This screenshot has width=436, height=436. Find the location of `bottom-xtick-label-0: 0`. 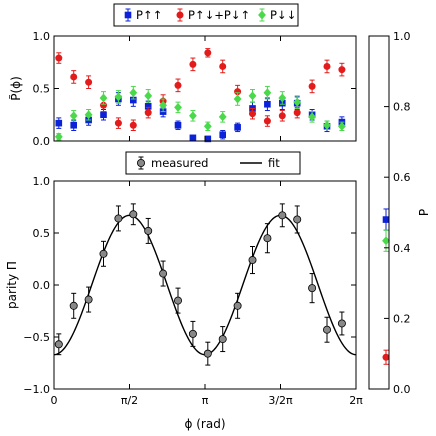

bottom-xtick-label-0: 0 is located at coordinates (54, 400).